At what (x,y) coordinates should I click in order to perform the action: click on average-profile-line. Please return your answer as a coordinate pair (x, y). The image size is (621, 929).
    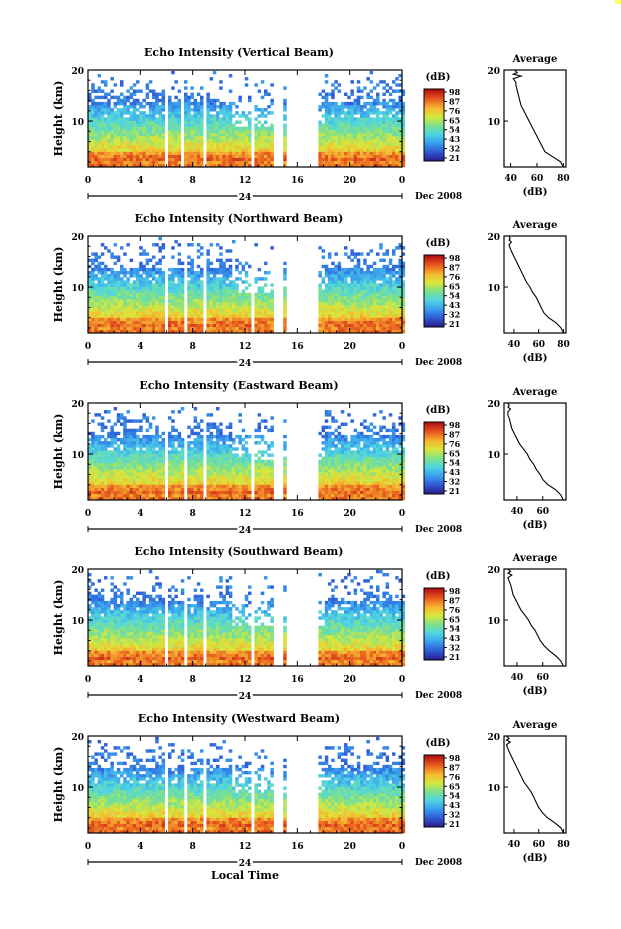
    Looking at the image, I should click on (536, 284).